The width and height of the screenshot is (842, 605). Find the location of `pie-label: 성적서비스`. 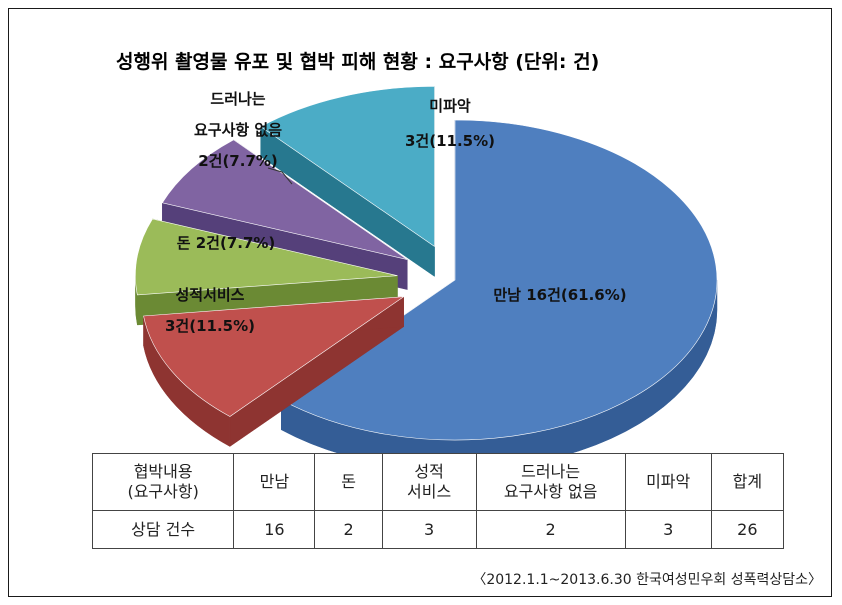

pie-label: 성적서비스 is located at coordinates (209, 295).